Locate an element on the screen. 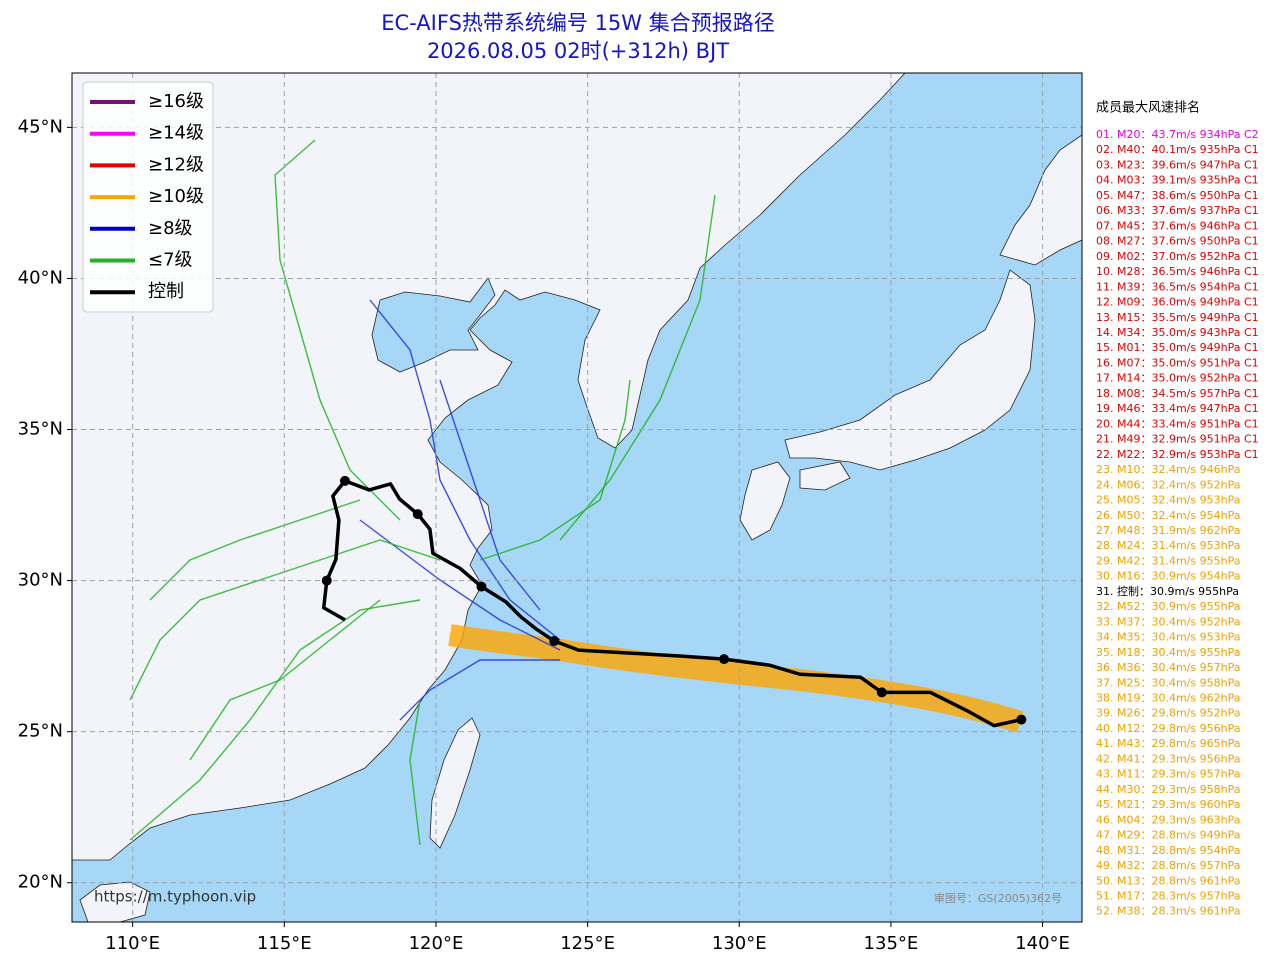 The height and width of the screenshot is (974, 1280). ranking-entry: 46. M04：29.3m/s 963hPa is located at coordinates (1168, 819).